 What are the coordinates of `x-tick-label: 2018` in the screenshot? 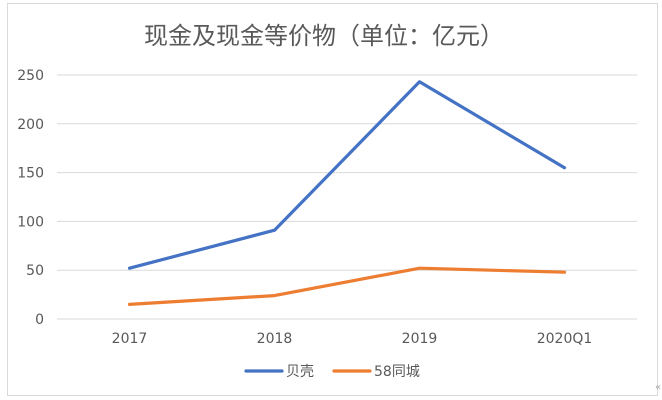 It's located at (275, 339).